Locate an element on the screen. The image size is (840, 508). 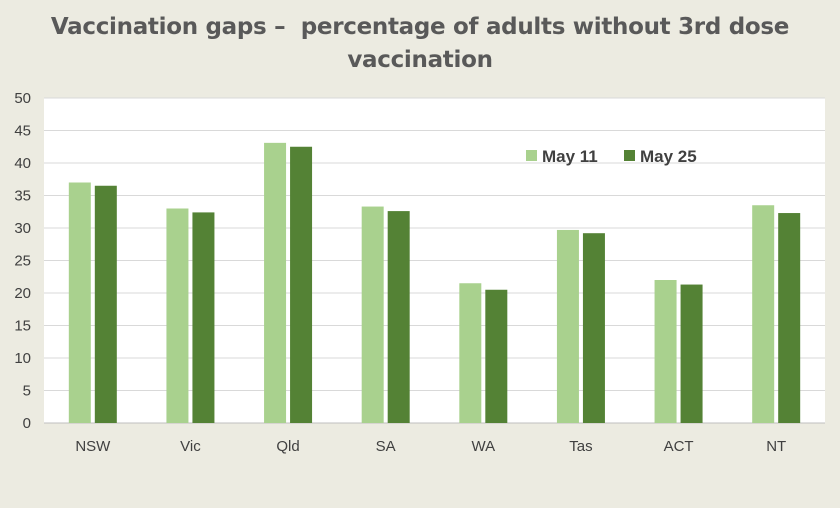
y-tick-label: 25 is located at coordinates (22, 261).